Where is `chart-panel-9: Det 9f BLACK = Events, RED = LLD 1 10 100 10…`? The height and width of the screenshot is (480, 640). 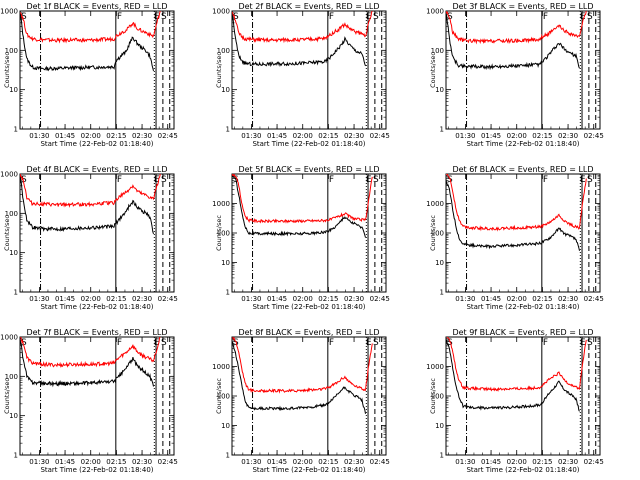
chart-panel-9: Det 9f BLACK = Events, RED = LLD 1 10 100 10… is located at coordinates (515, 401).